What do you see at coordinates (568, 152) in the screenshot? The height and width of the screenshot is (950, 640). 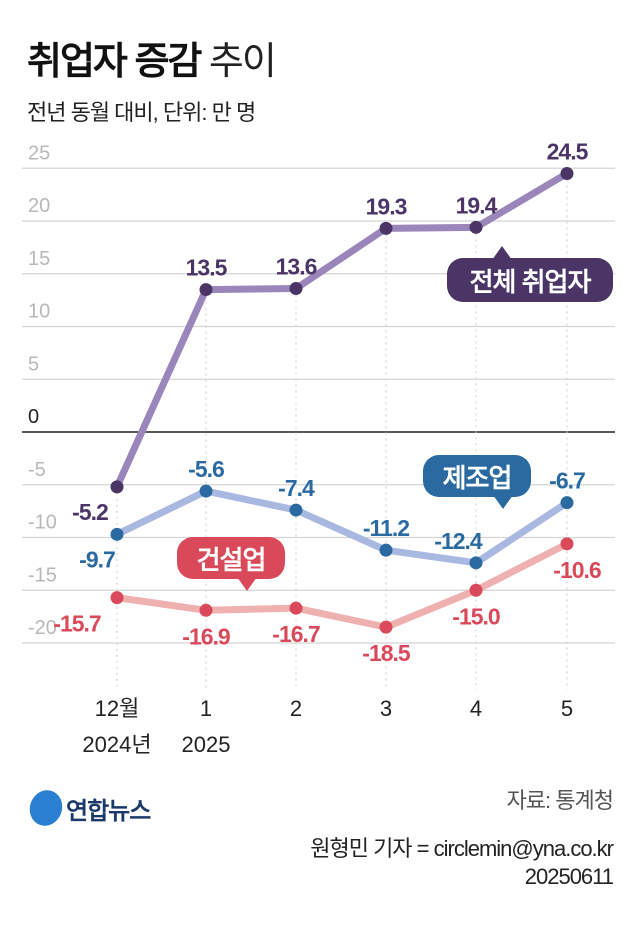 I see `data-label-total: 24.5` at bounding box center [568, 152].